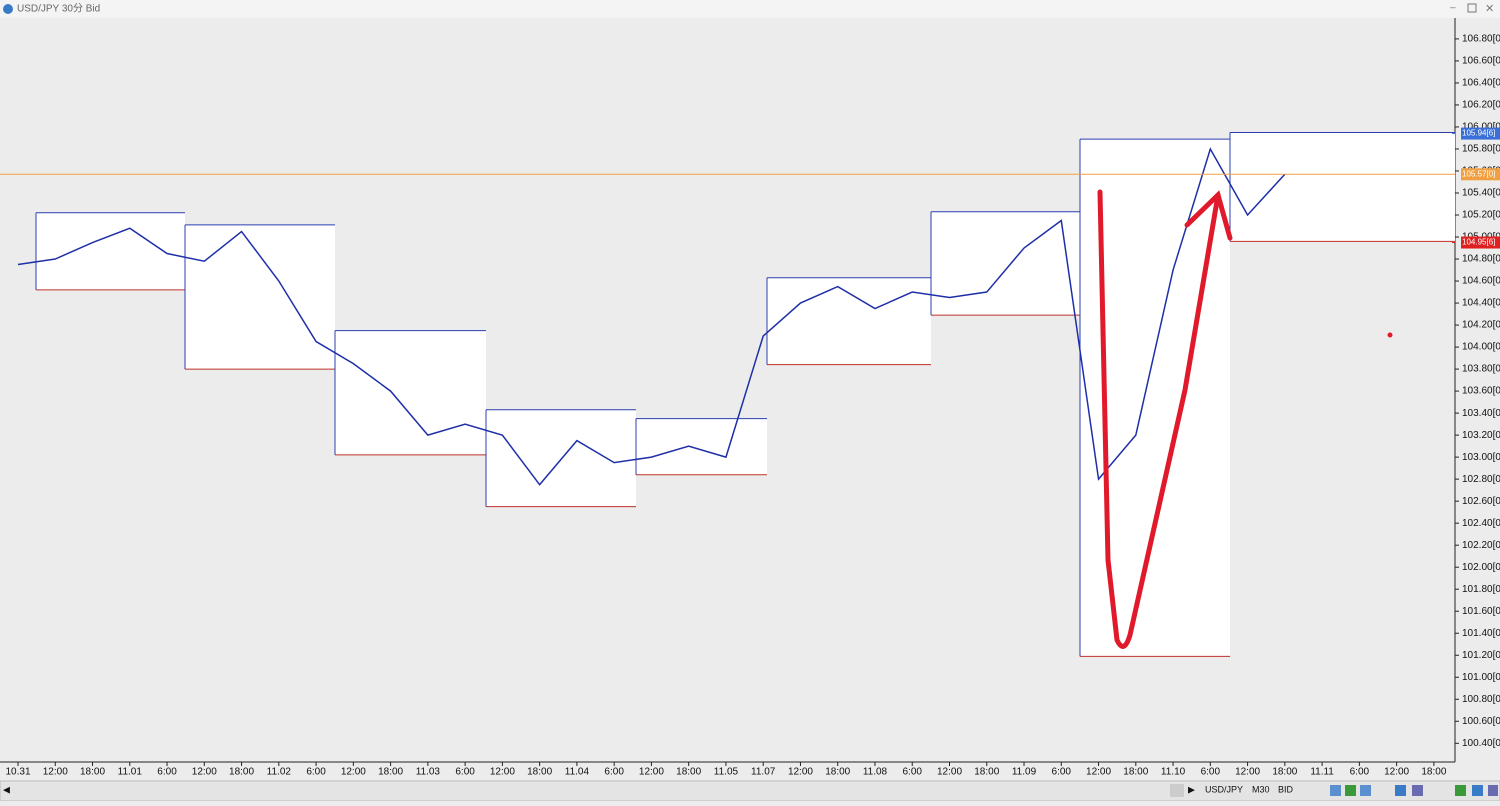  I want to click on y-tick-label: 100.80[0, so click(1481, 699).